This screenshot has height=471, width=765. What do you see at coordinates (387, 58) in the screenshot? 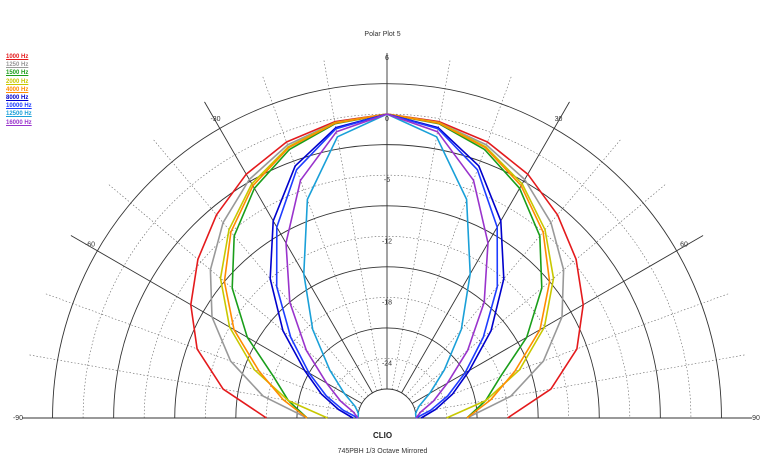
I see `radial-tick-label: 6` at bounding box center [387, 58].